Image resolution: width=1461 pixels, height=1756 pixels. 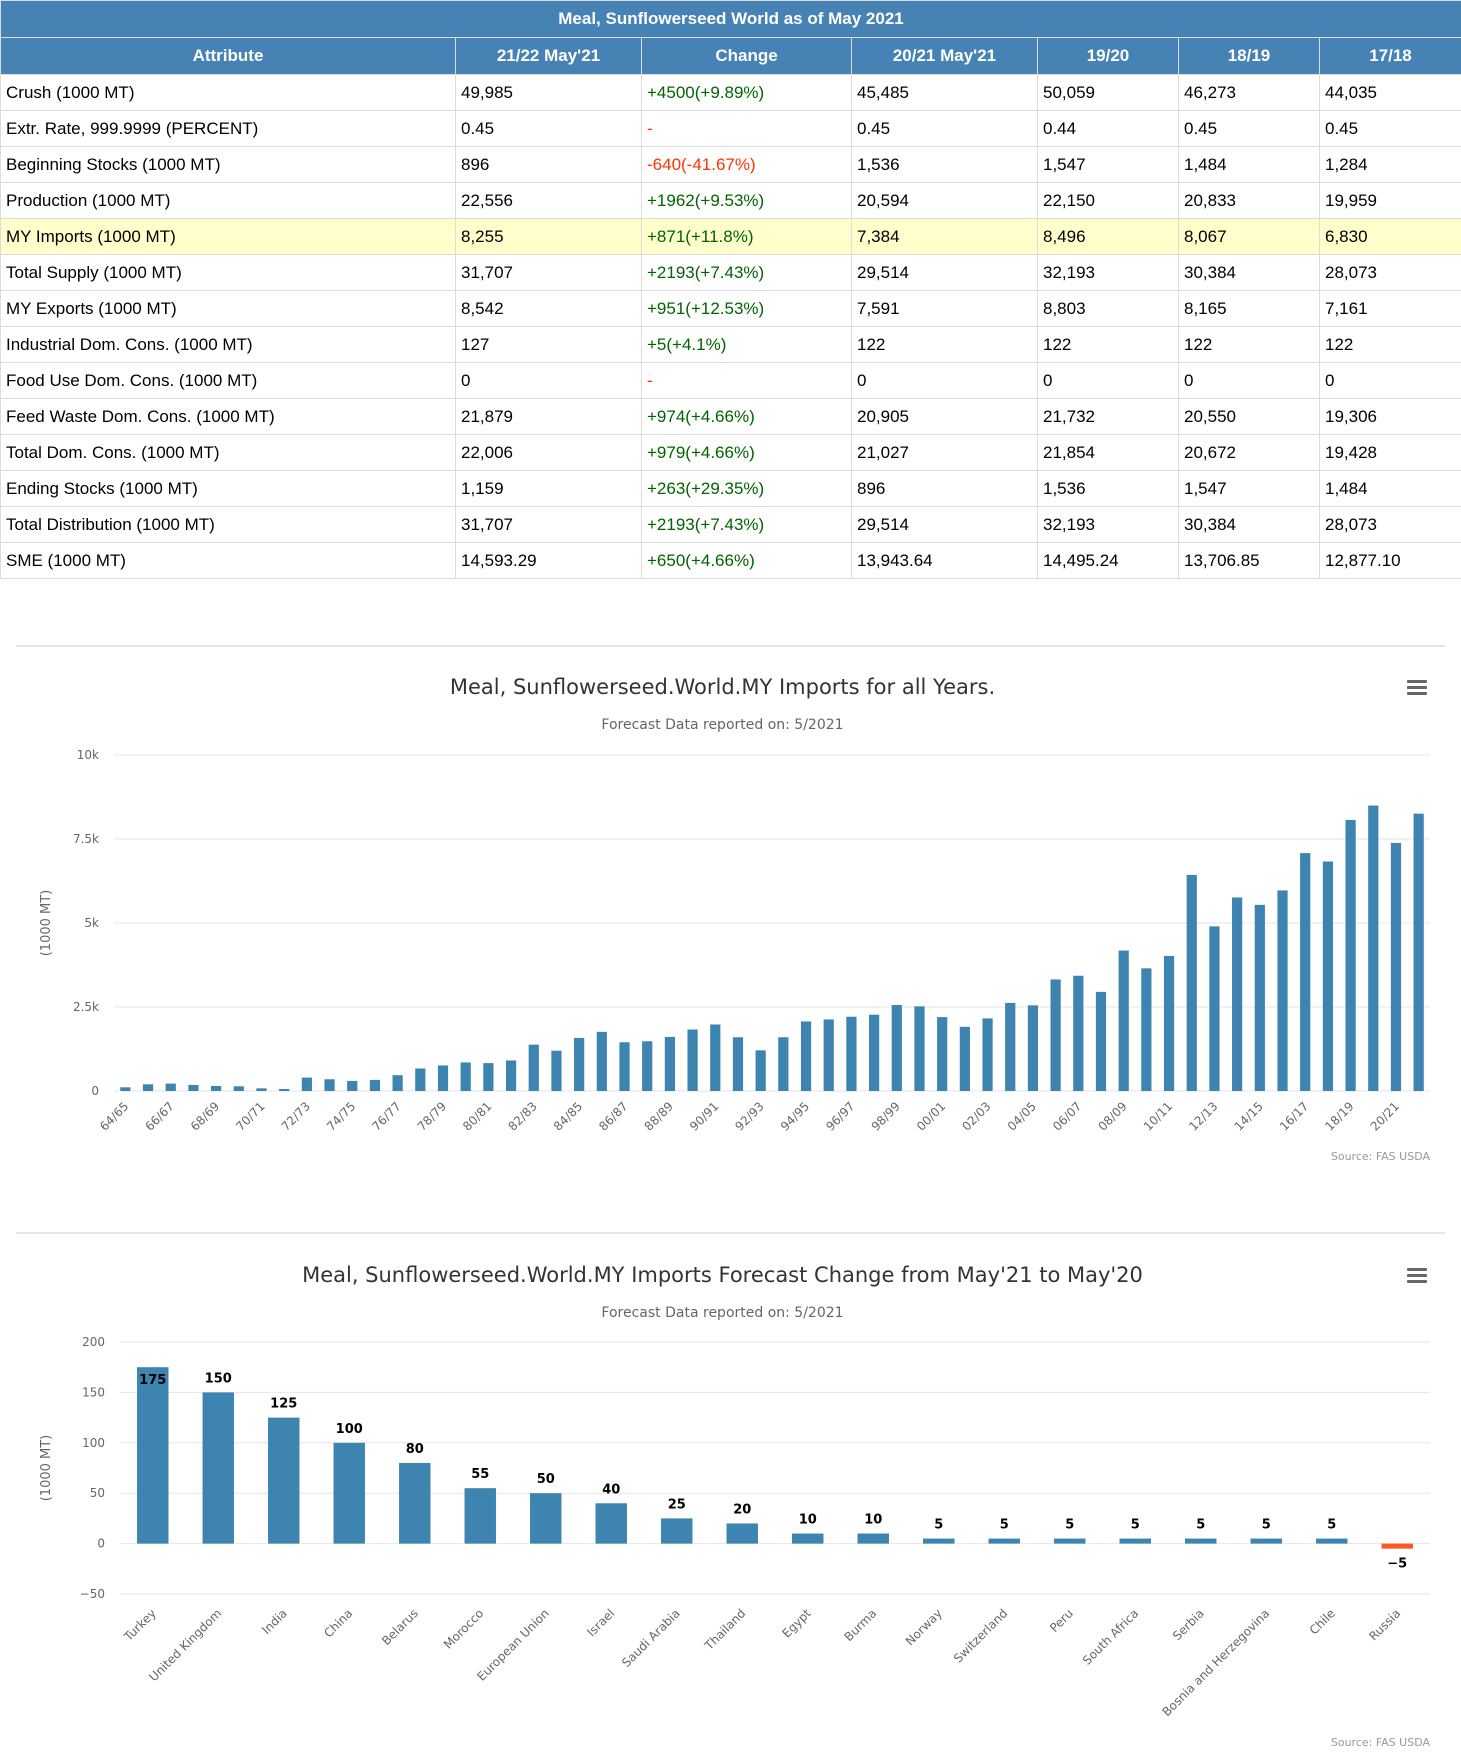 What do you see at coordinates (228, 524) in the screenshot?
I see `cell-attribute: Total Distribution (1000 MT)` at bounding box center [228, 524].